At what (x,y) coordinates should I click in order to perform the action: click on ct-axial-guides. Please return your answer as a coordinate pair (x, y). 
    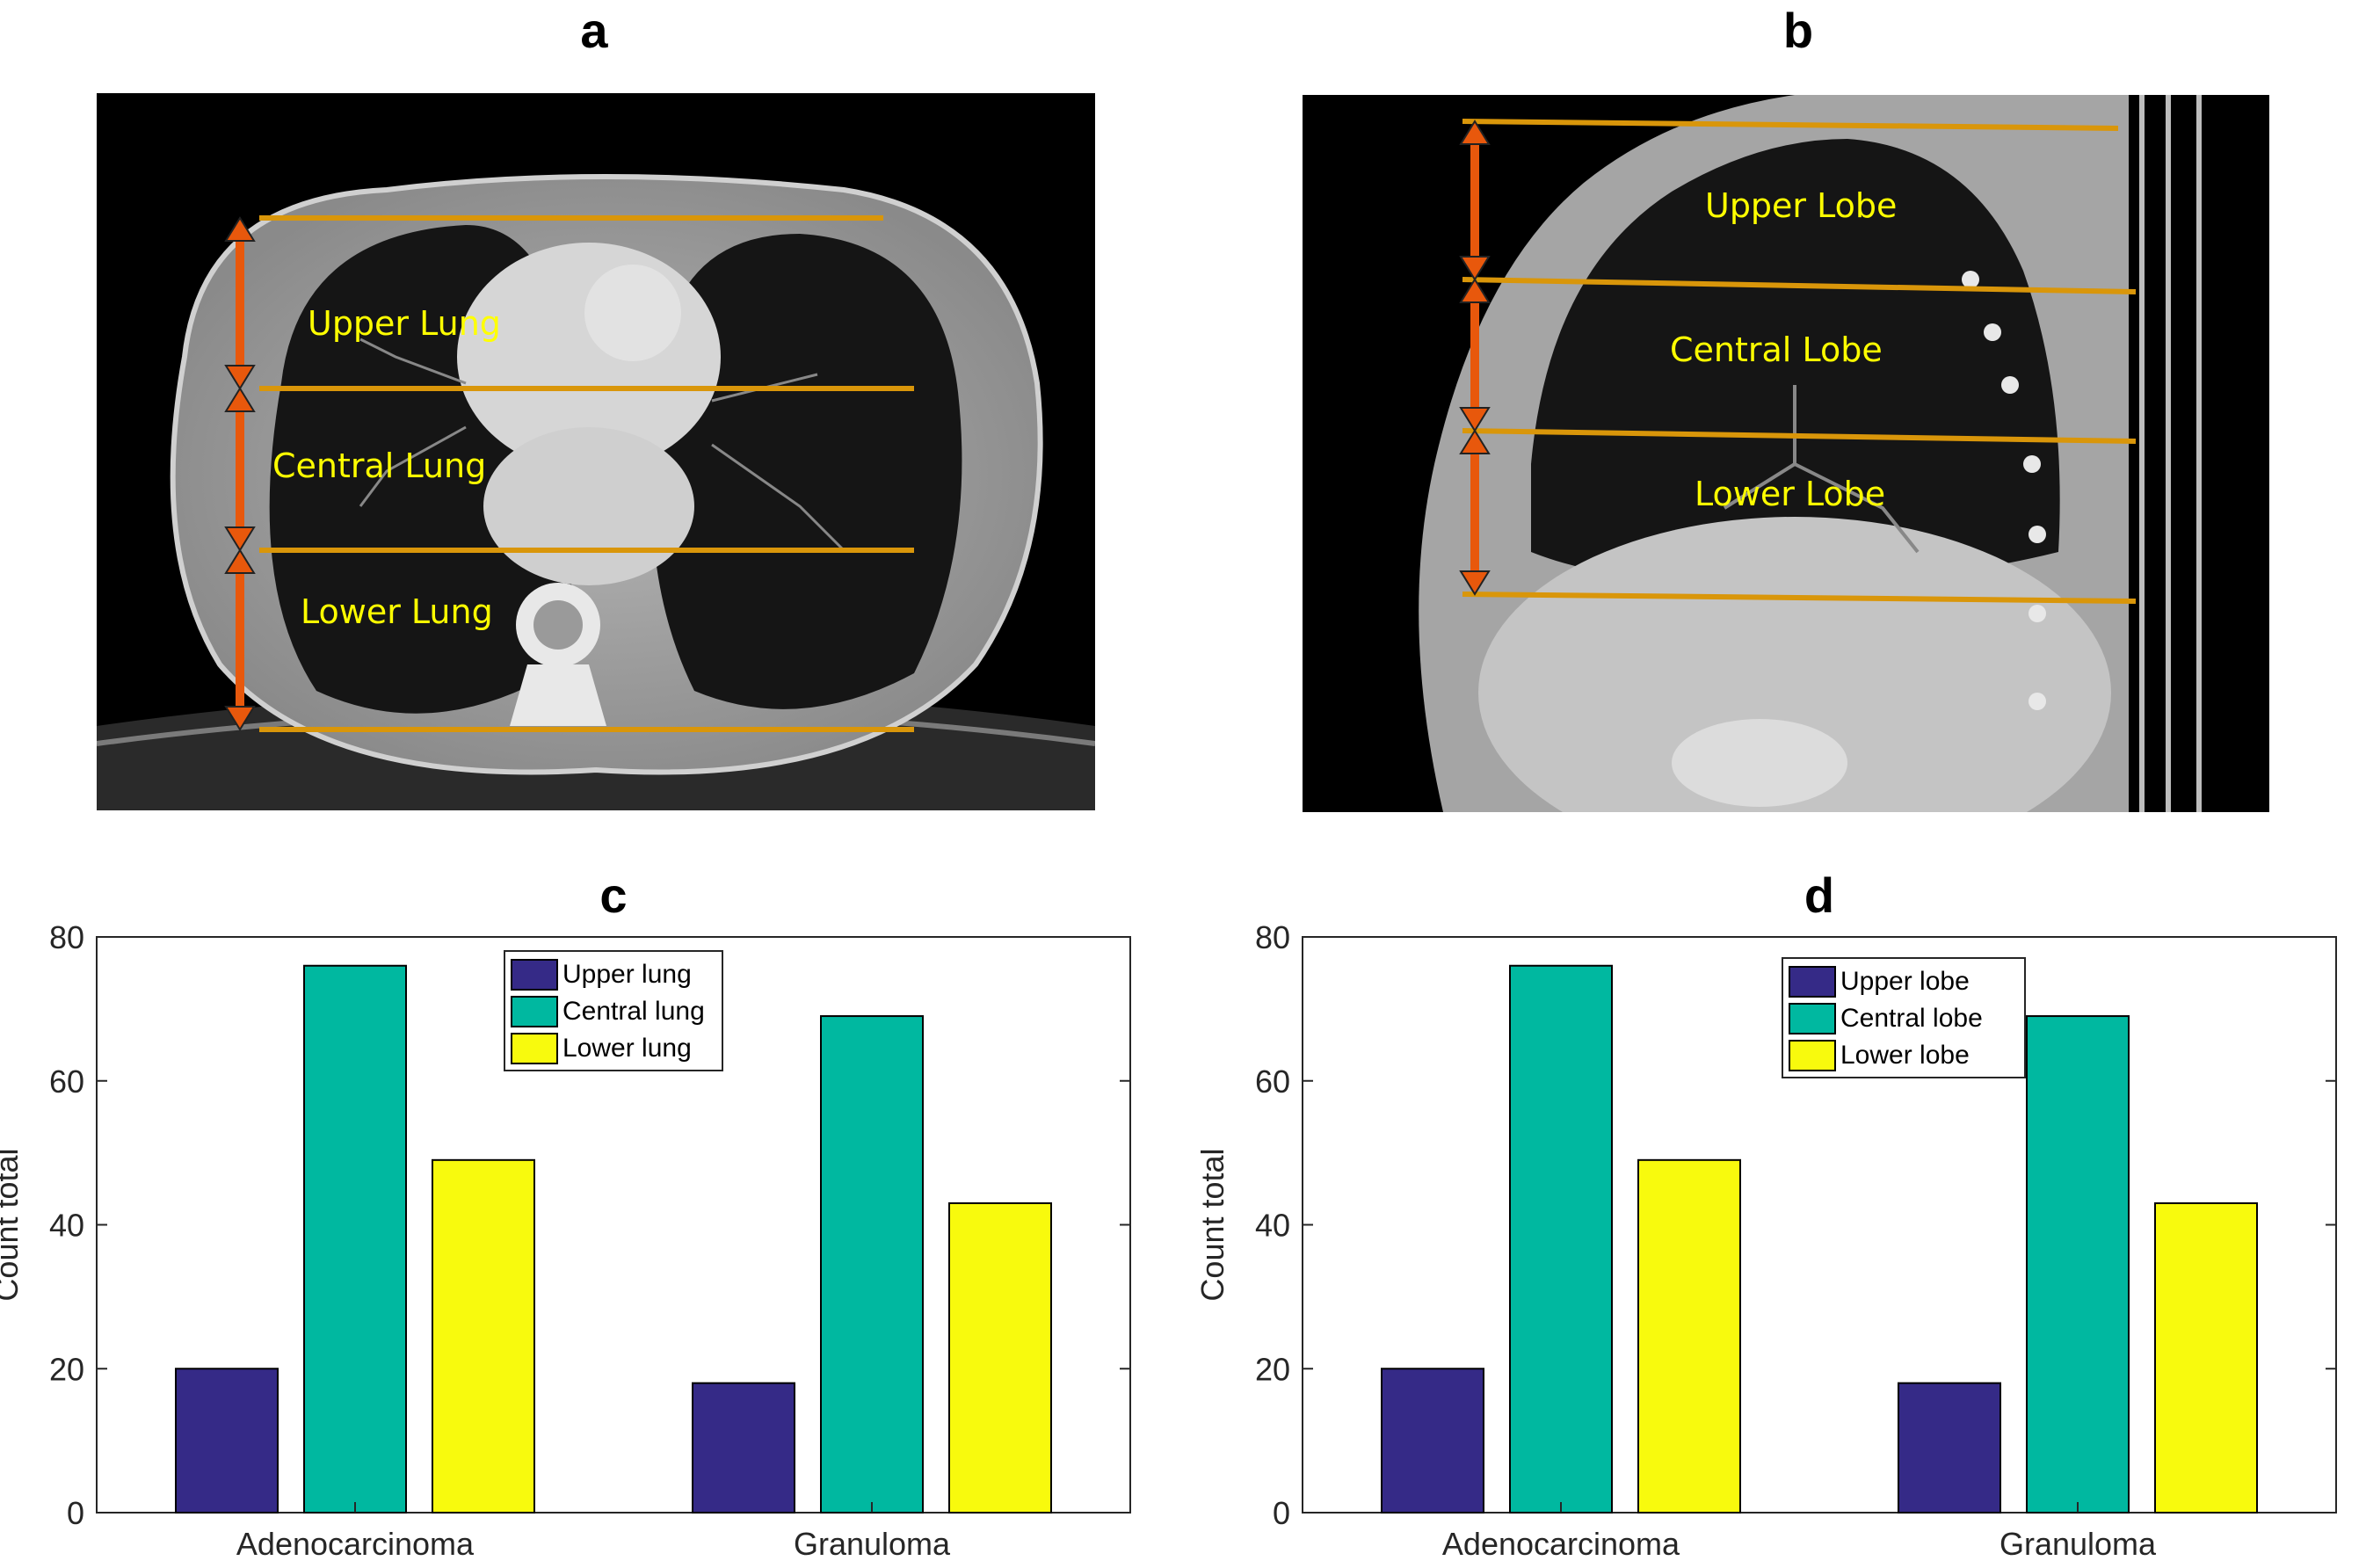
    Looking at the image, I should click on (586, 473).